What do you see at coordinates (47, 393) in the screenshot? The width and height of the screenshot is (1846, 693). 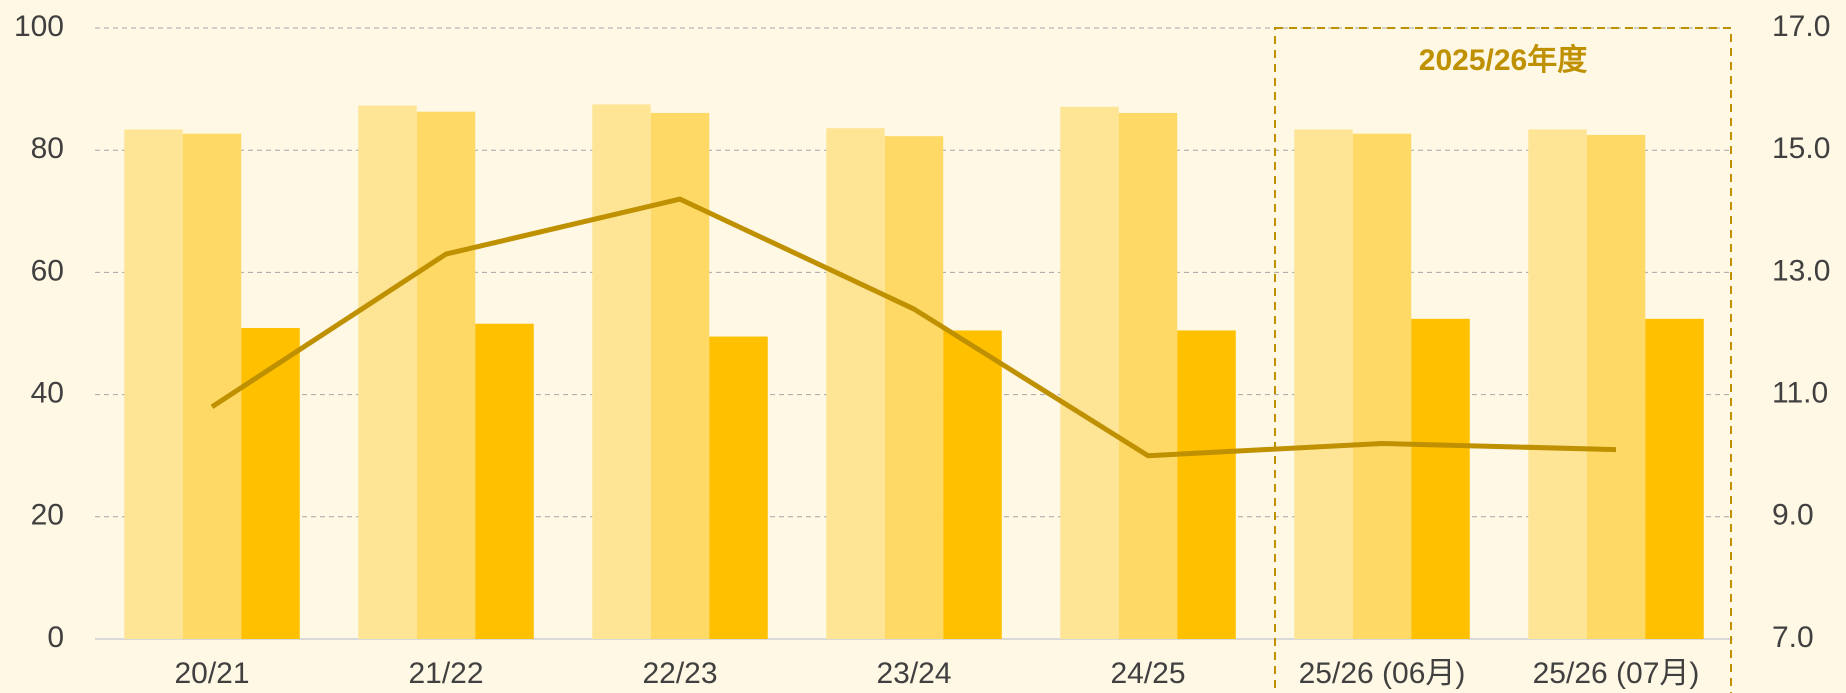 I see `y-tick-label: 40` at bounding box center [47, 393].